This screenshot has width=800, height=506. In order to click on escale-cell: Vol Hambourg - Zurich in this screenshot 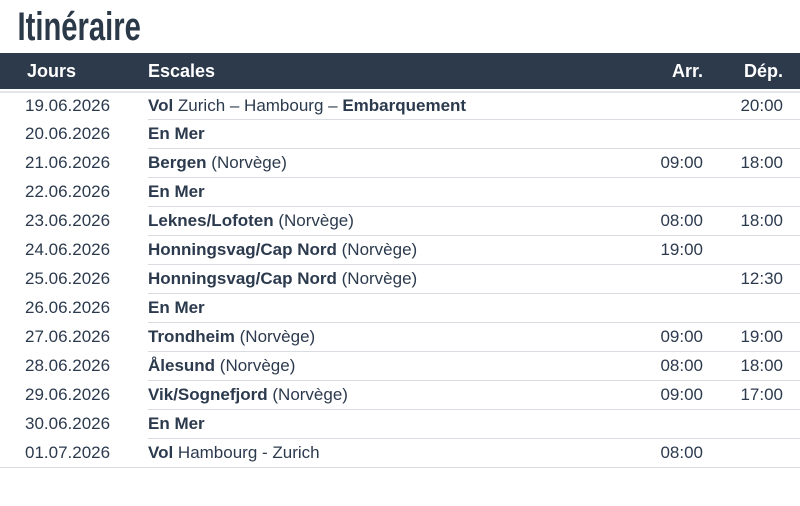, I will do `click(369, 453)`.